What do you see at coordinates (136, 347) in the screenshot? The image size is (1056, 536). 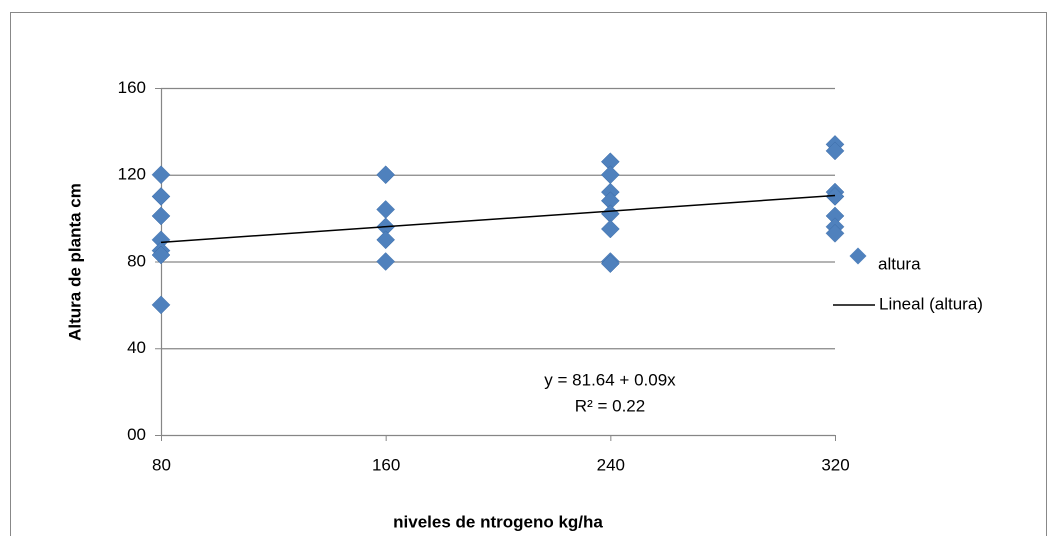 I see `y-tick-label: 40` at bounding box center [136, 347].